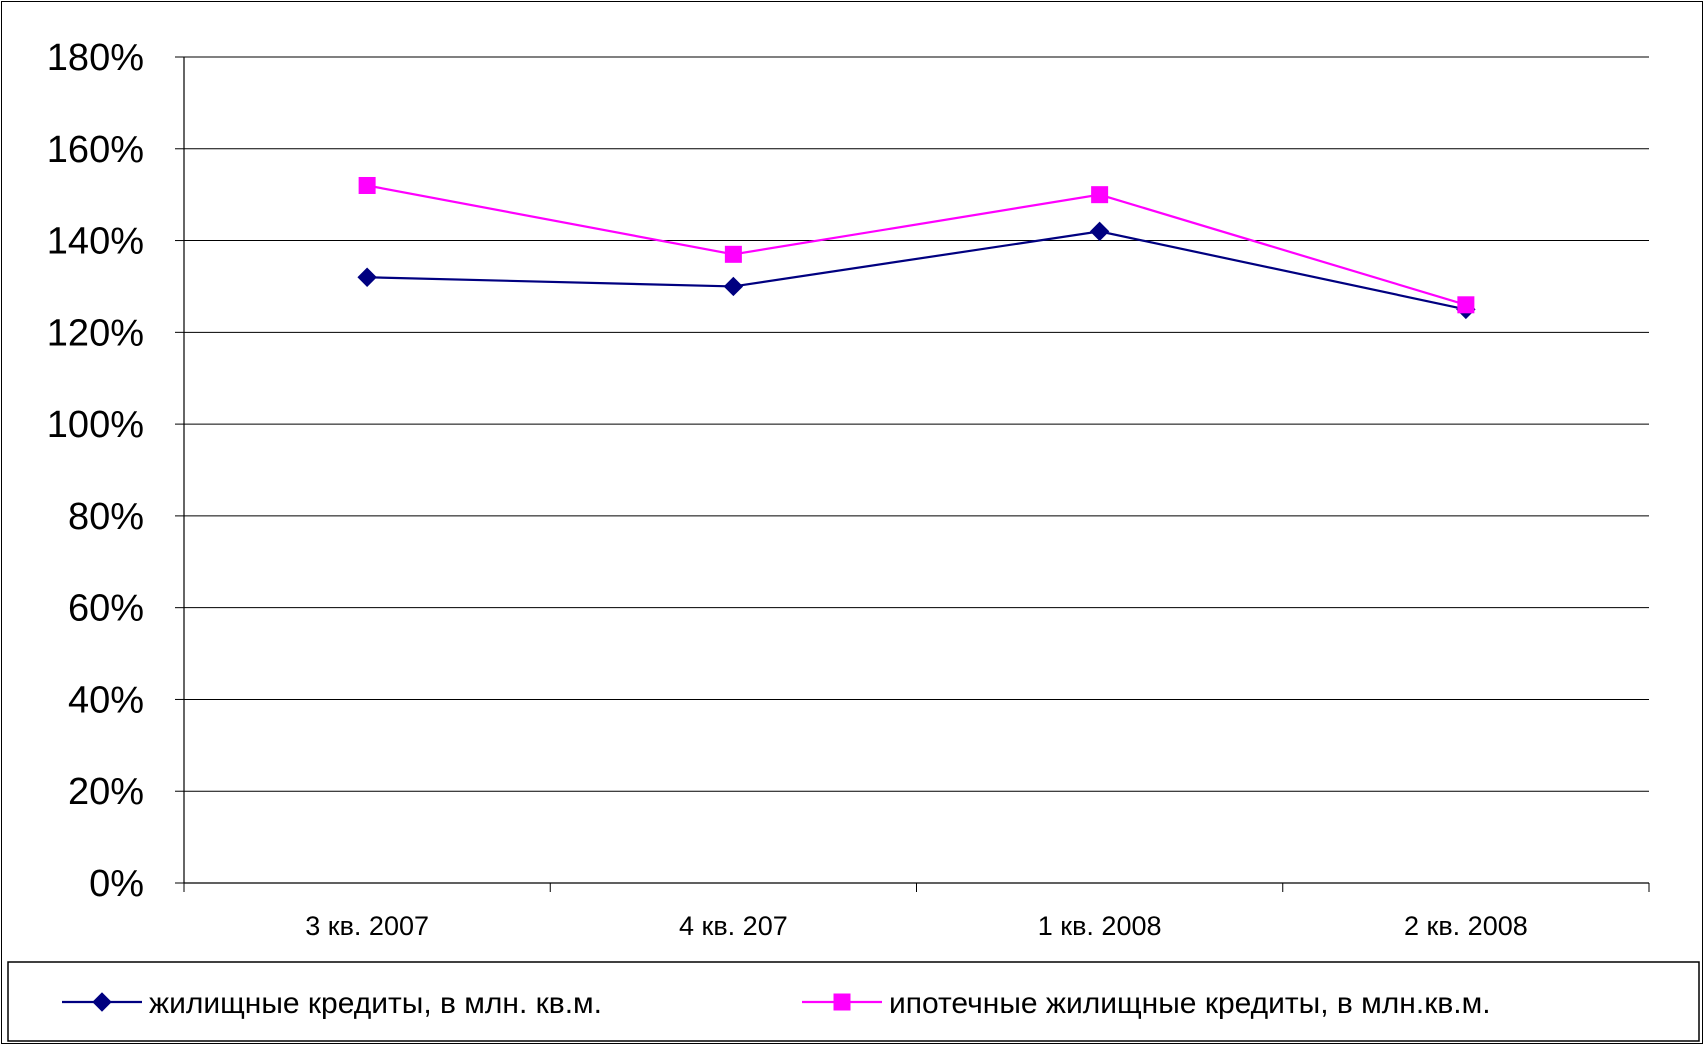 The width and height of the screenshot is (1704, 1045). Describe the element at coordinates (916, 926) in the screenshot. I see `x-axis-tick-labels: 3 кв. 2007 4 кв. 207 1 кв. 2008 2 кв. 2008` at that location.